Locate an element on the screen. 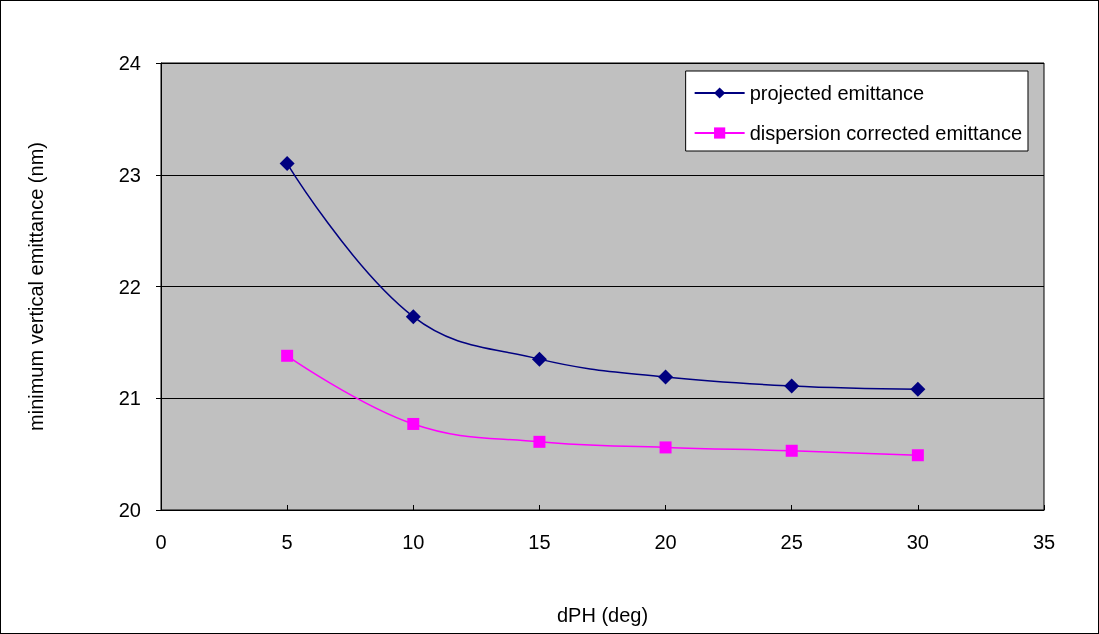 The image size is (1099, 634). x-tick-label: 5 is located at coordinates (287, 542).